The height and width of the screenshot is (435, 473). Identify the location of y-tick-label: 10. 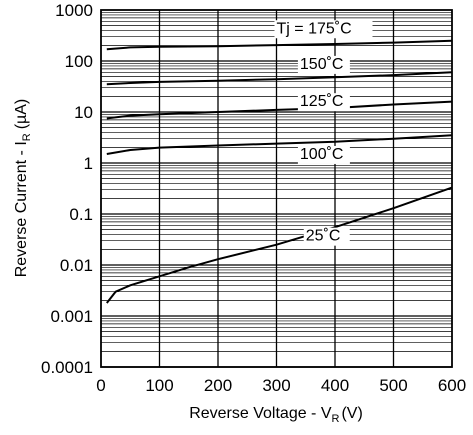
(83, 112).